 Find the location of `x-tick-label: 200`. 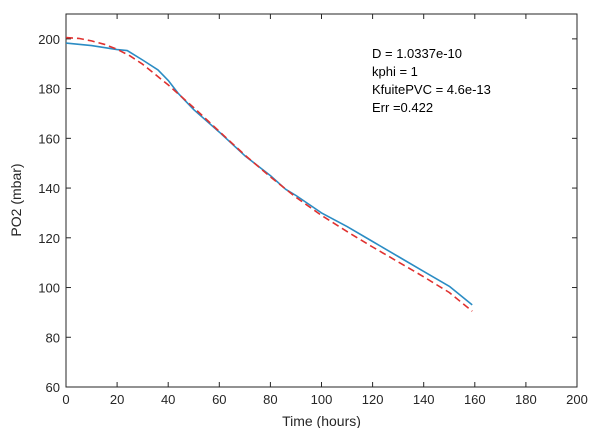

x-tick-label: 200 is located at coordinates (577, 399).